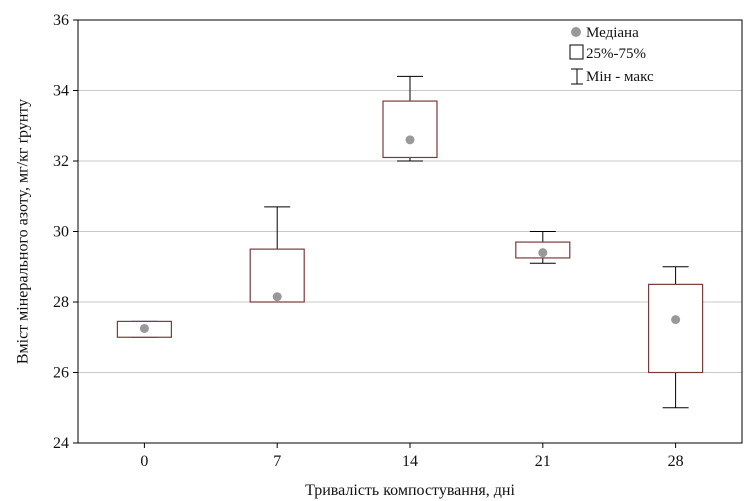  What do you see at coordinates (676, 461) in the screenshot?
I see `x-tick-label: 28` at bounding box center [676, 461].